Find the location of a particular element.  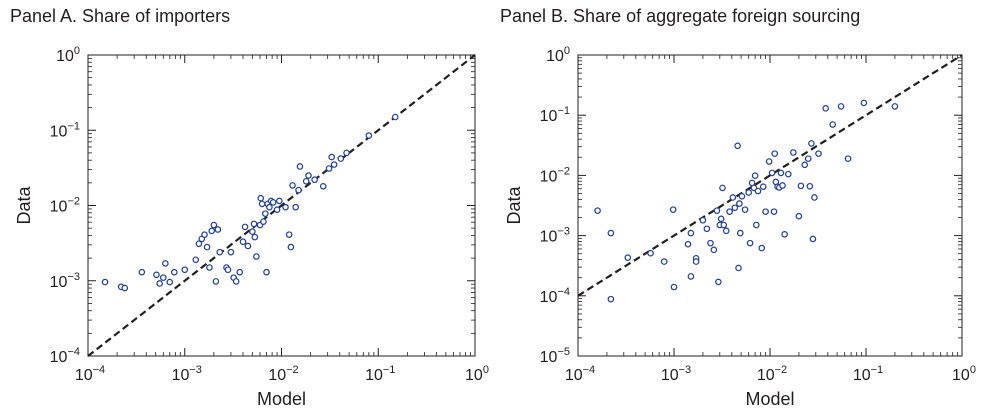

panel-a-y-tick-label: 10⁰ is located at coordinates (68, 55).